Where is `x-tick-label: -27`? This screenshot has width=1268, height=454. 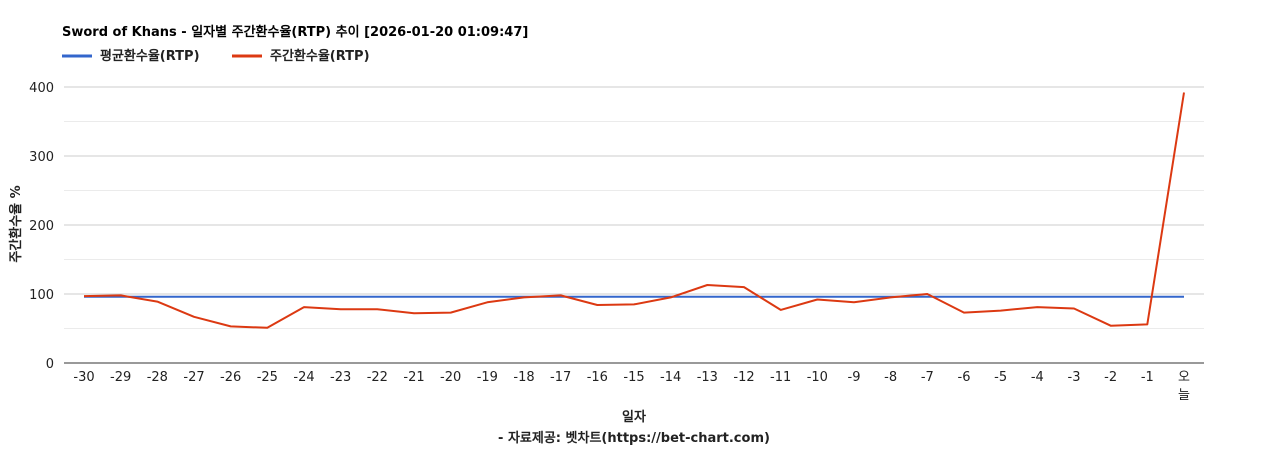
x-tick-label: -27 is located at coordinates (193, 377).